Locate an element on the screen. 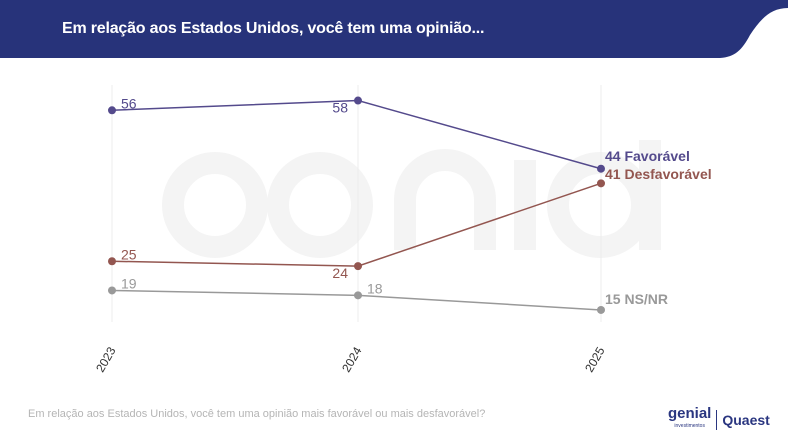 The height and width of the screenshot is (443, 788). genial-logo: genial investimentos is located at coordinates (690, 417).